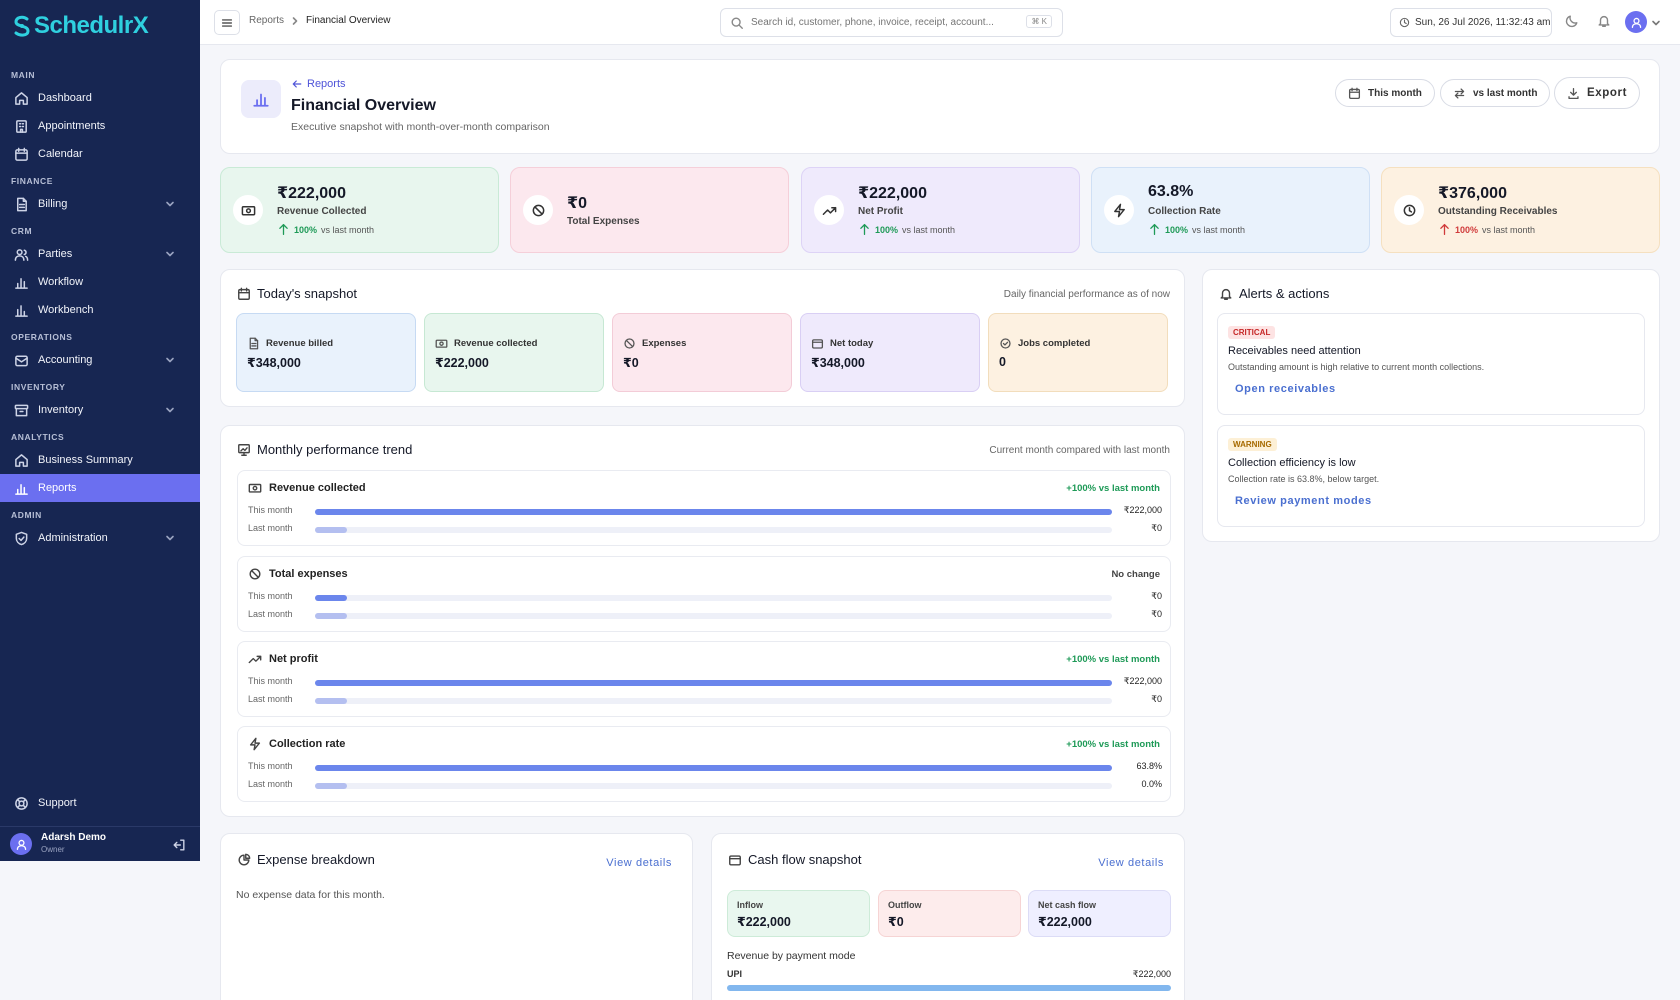  Describe the element at coordinates (100, 460) in the screenshot. I see `sidebar-item-business-summary: Business Summary` at that location.